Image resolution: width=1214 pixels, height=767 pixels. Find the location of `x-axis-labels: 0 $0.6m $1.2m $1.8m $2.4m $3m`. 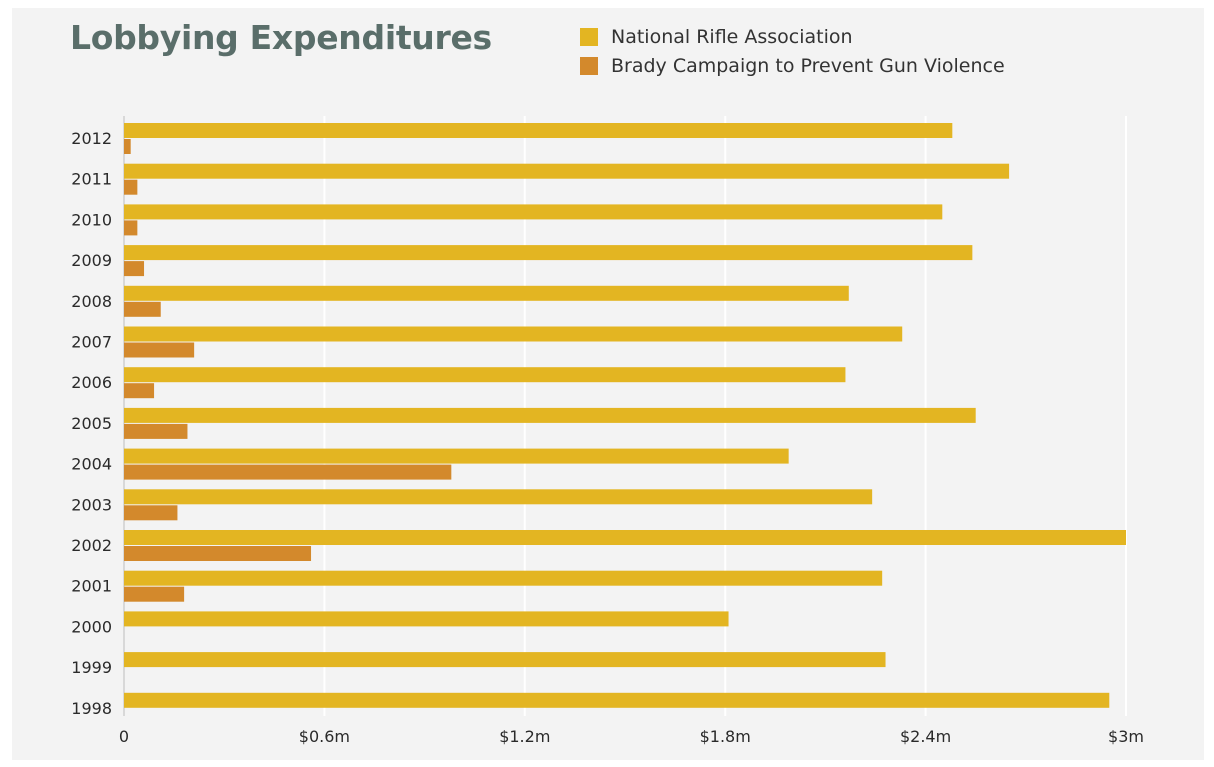

x-axis-labels: 0 $0.6m $1.2m $1.8m $2.4m $3m is located at coordinates (631, 736).